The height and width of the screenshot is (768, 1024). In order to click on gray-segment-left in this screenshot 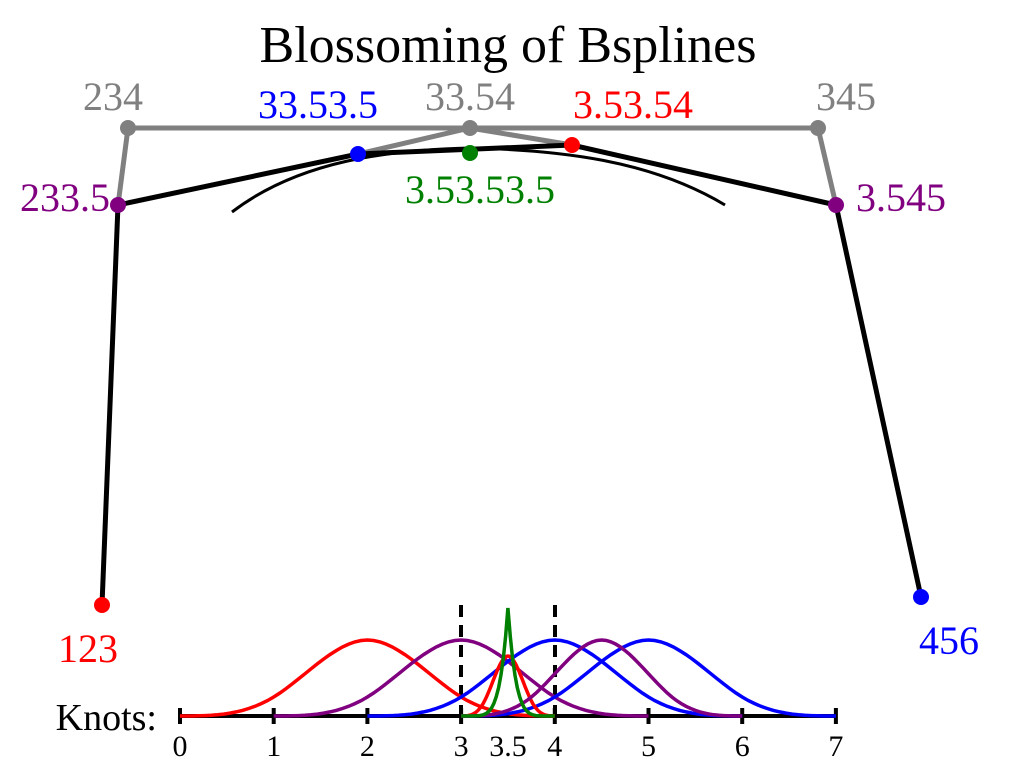, I will do `click(414, 141)`.